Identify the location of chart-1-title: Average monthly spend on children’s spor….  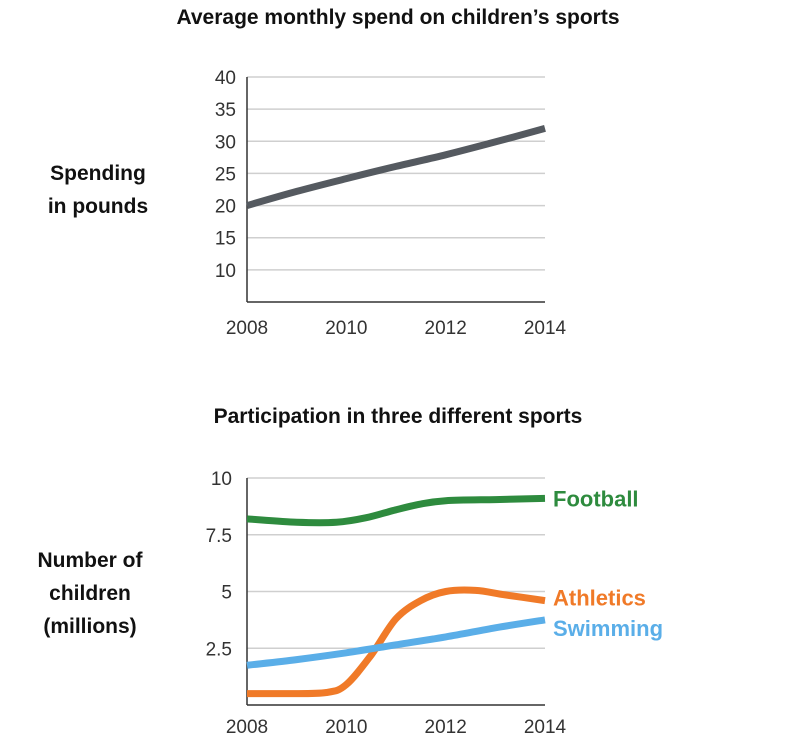
(398, 17).